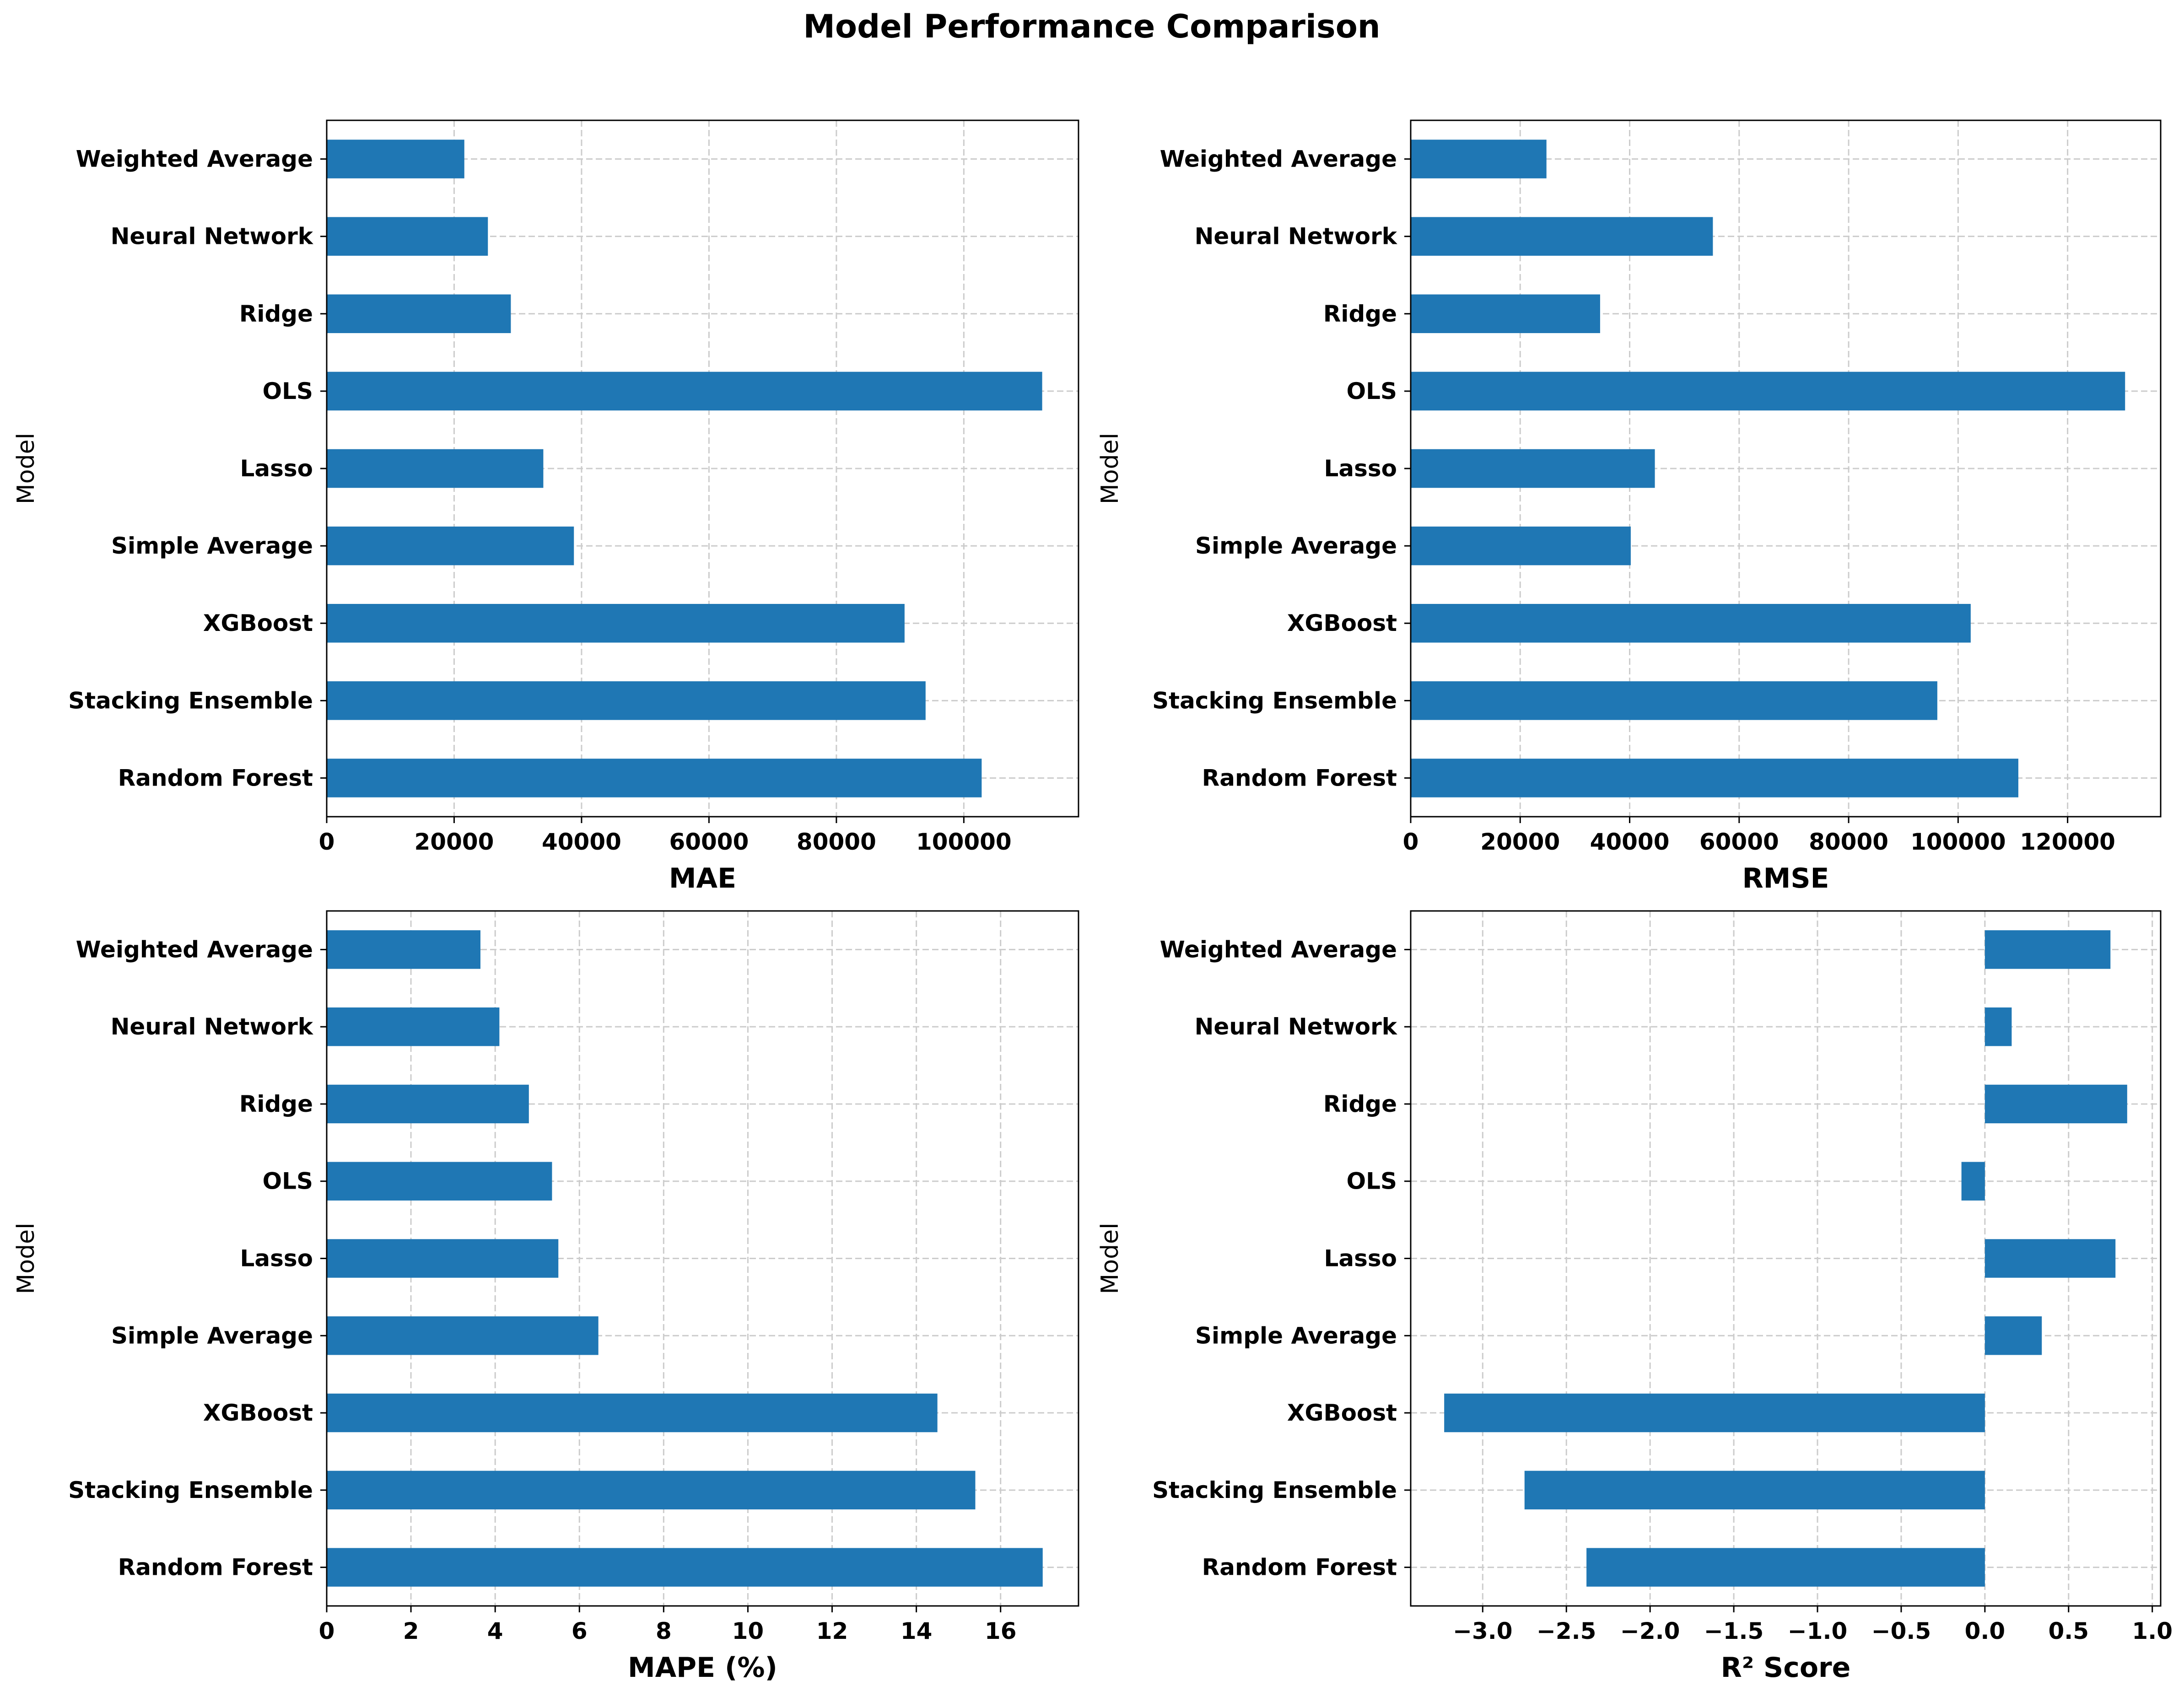 This screenshot has height=1686, width=2184. I want to click on x-tick-label: −2.0, so click(1650, 1631).